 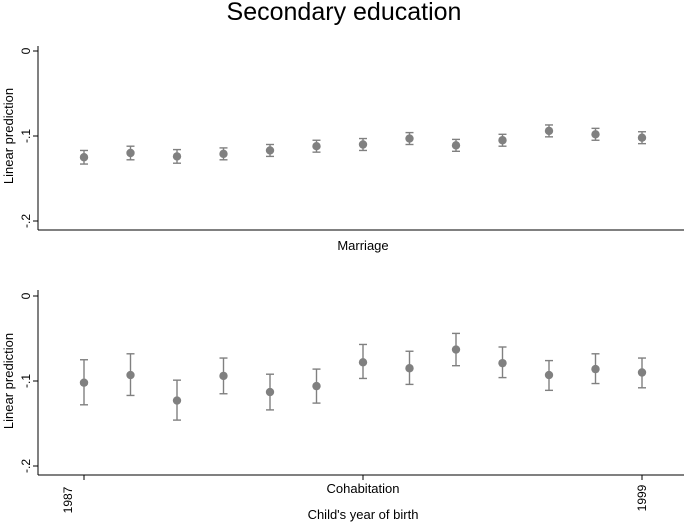 I want to click on panel-2-ytick-label-1: -.1, so click(x=26, y=381).